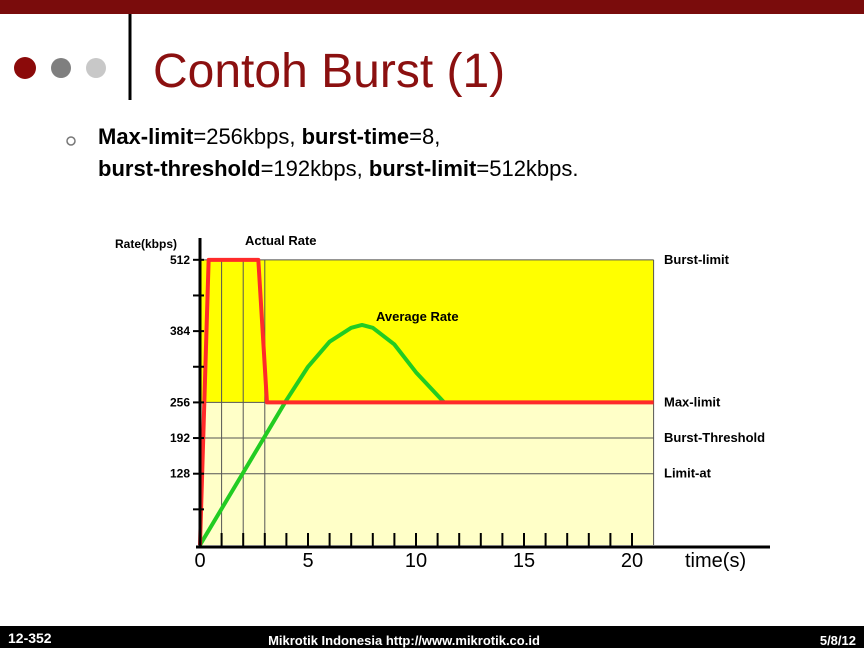 The width and height of the screenshot is (864, 648). What do you see at coordinates (425, 136) in the screenshot?
I see `bullet-run: =8,` at bounding box center [425, 136].